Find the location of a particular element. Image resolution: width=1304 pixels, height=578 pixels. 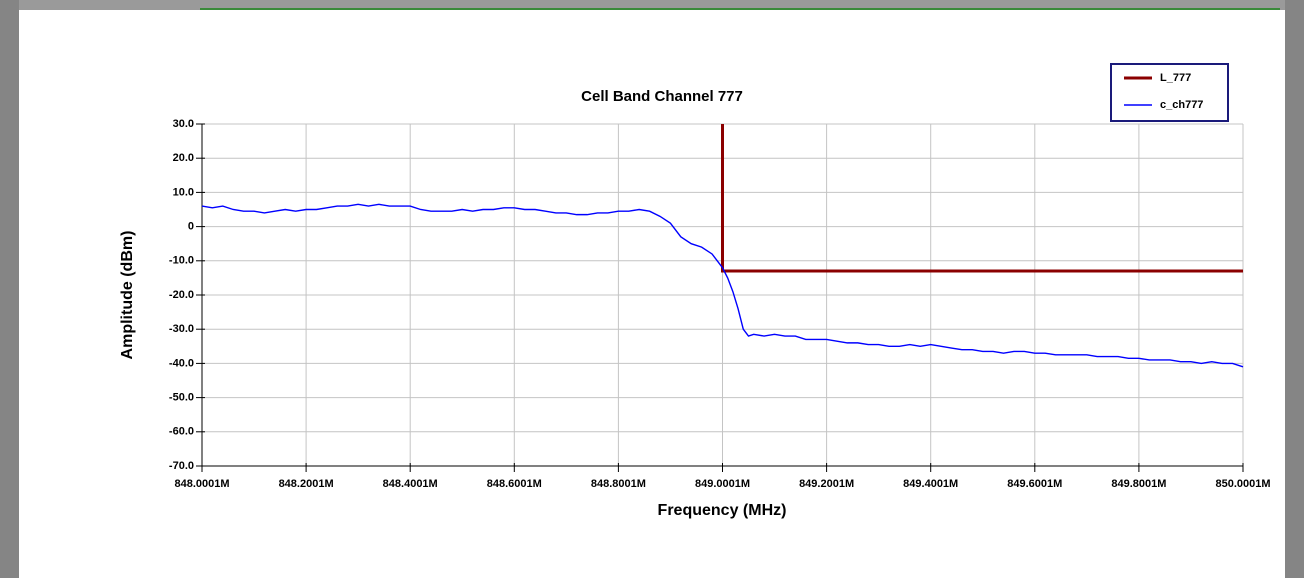

y-tick-label: -40.0 is located at coordinates (181, 363).